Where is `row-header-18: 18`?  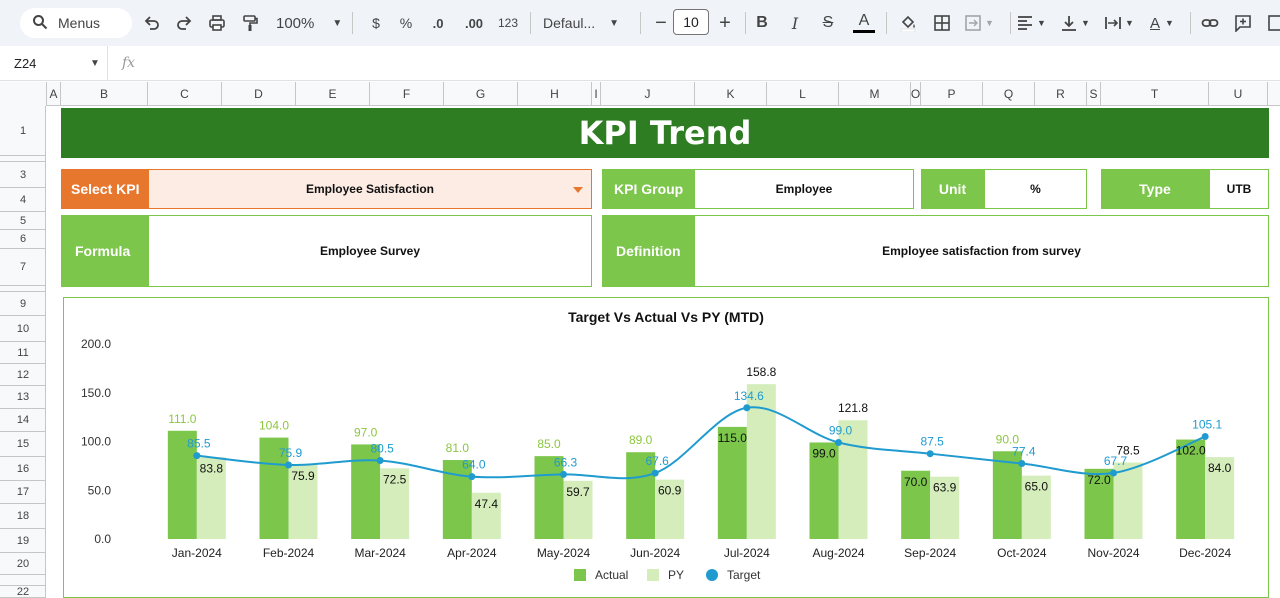
row-header-18: 18 is located at coordinates (23, 516).